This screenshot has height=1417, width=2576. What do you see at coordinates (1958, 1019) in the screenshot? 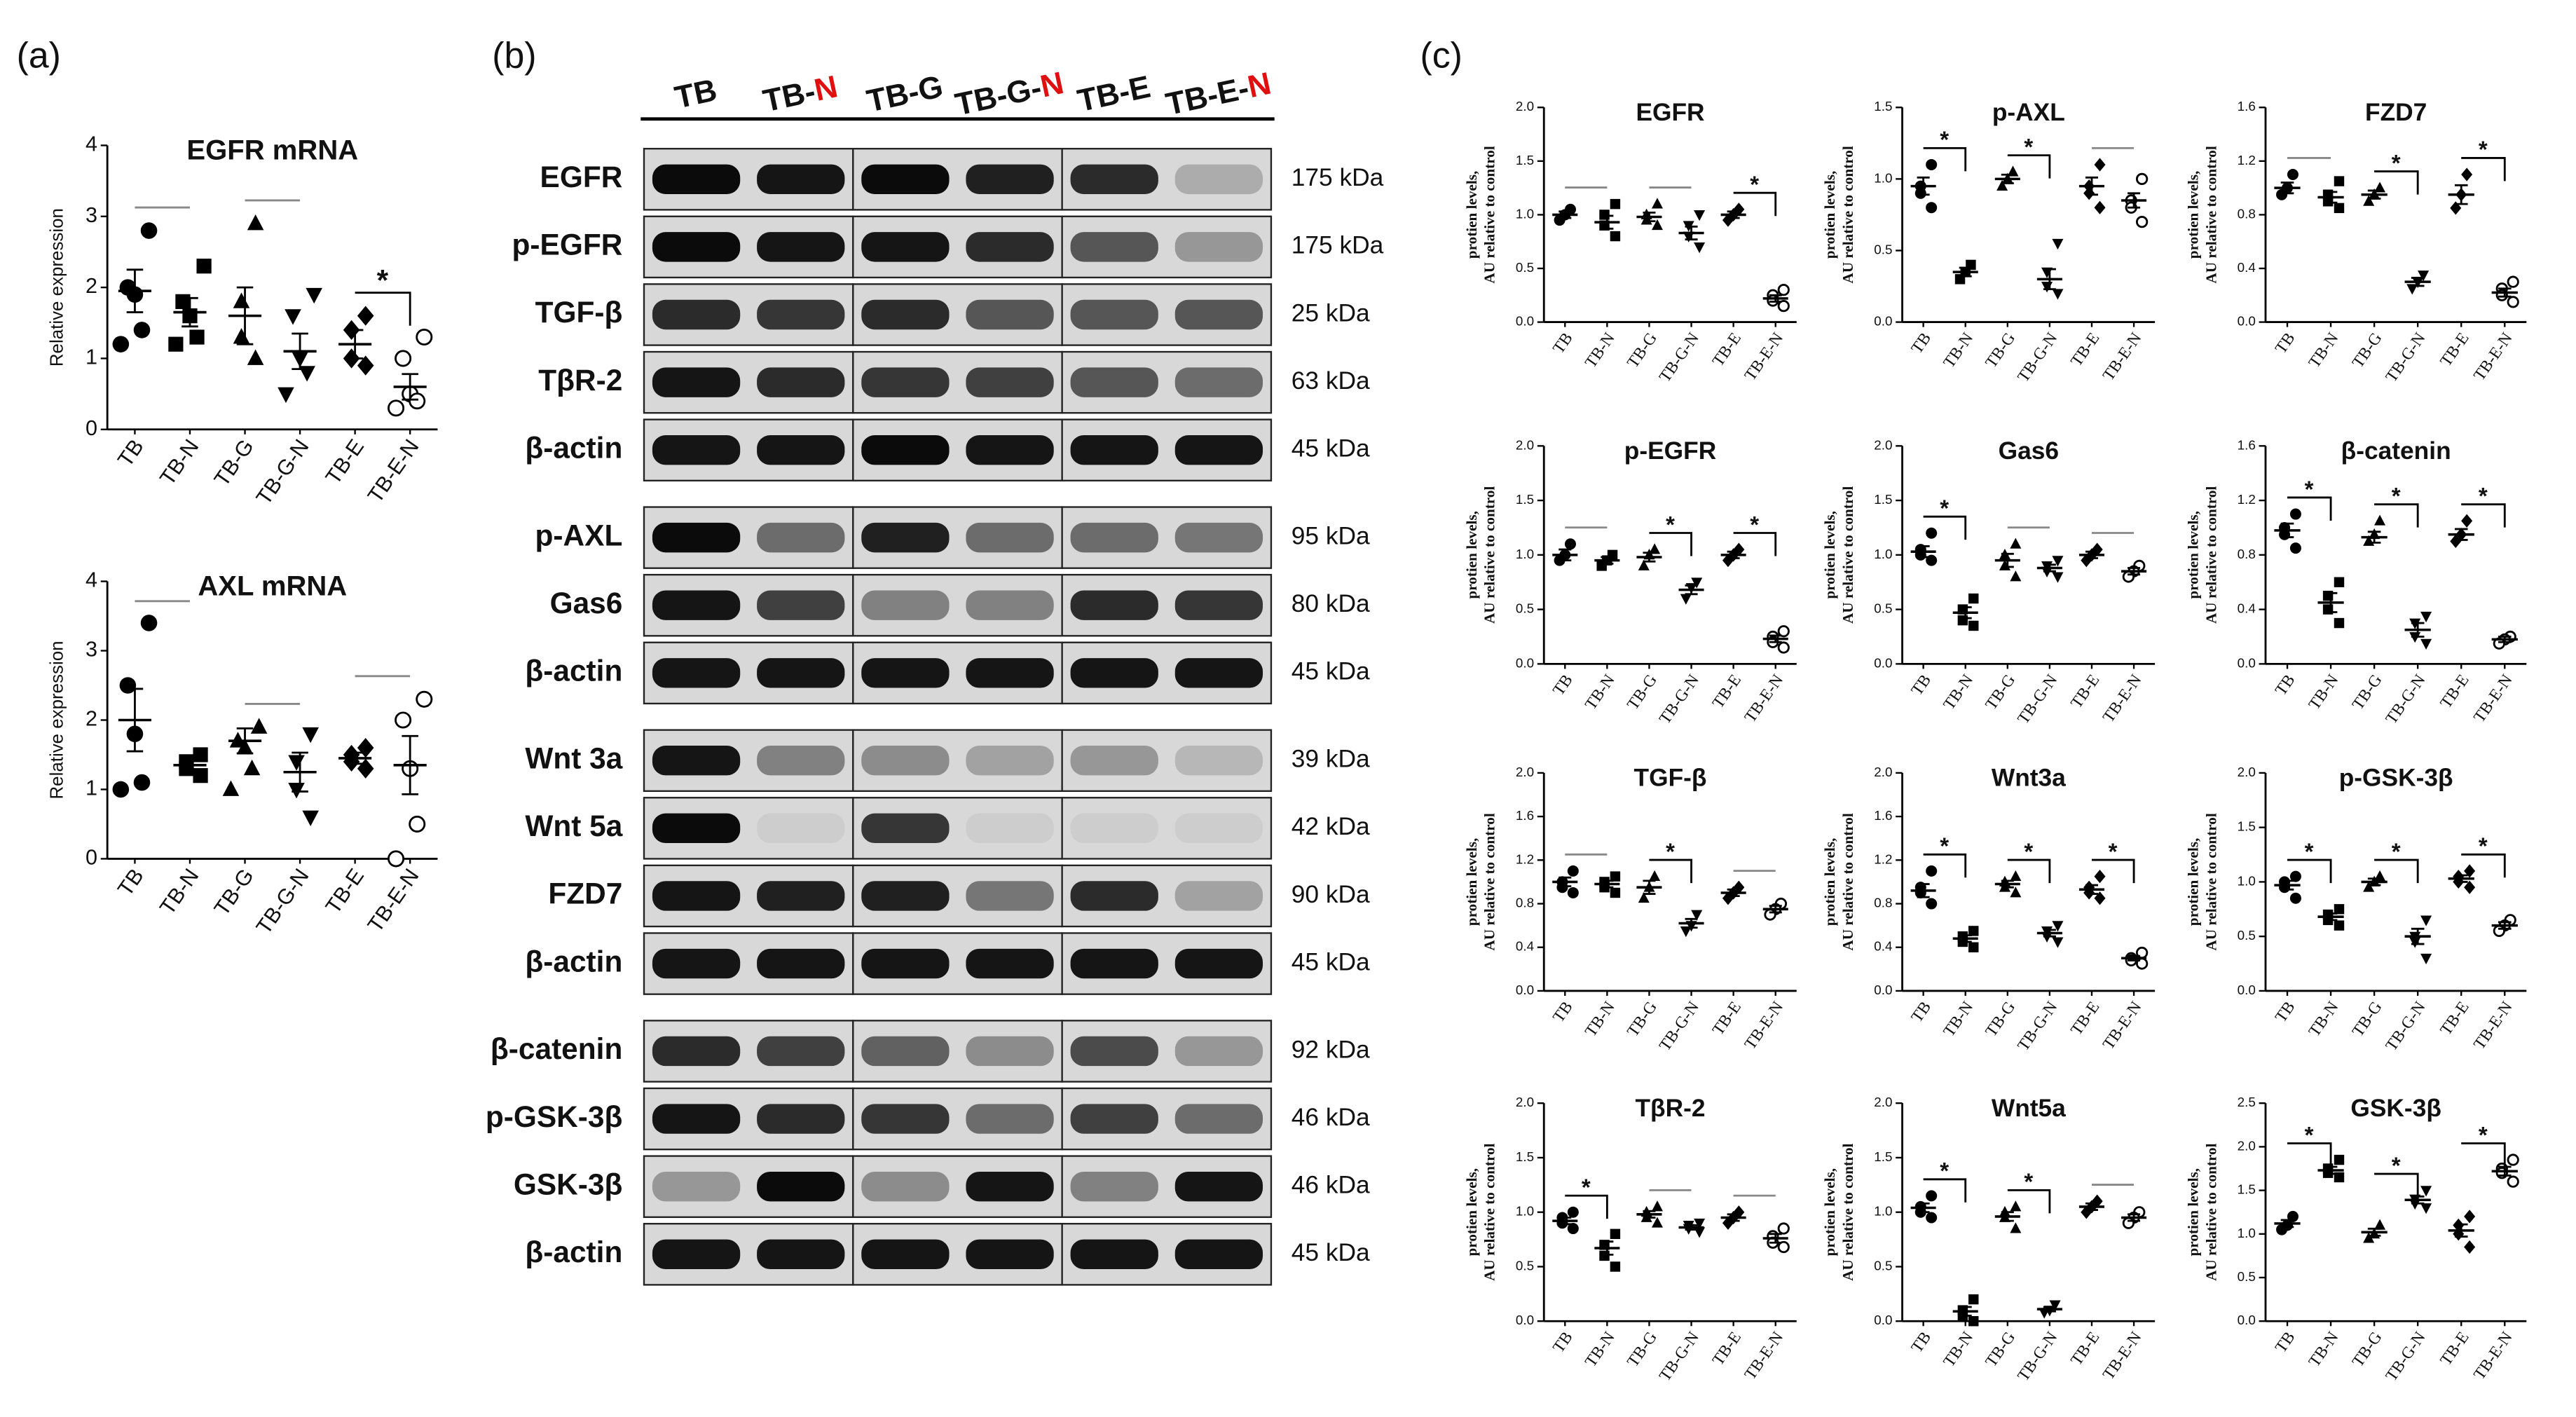
I see `x-tick-label: TB-N` at bounding box center [1958, 1019].